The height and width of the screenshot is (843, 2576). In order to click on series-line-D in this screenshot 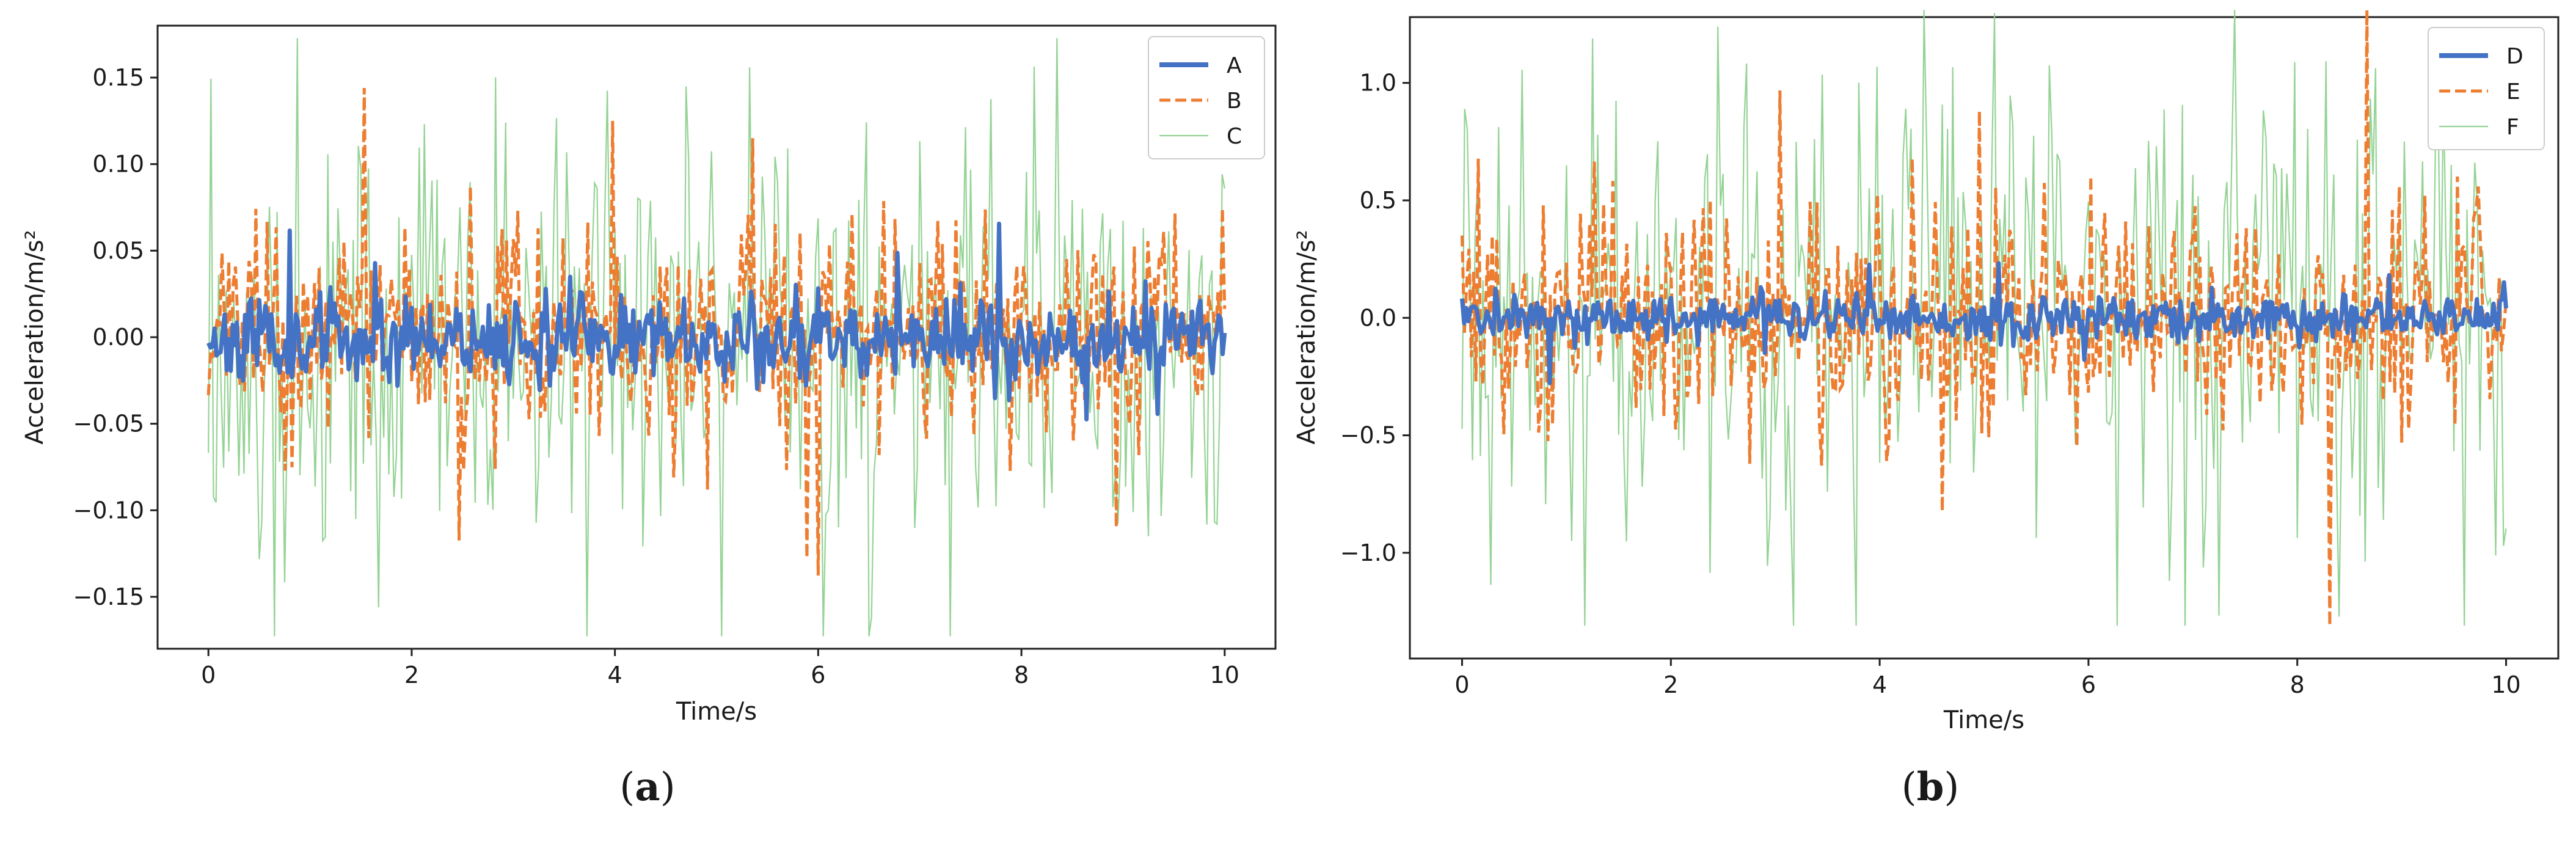, I will do `click(1984, 323)`.